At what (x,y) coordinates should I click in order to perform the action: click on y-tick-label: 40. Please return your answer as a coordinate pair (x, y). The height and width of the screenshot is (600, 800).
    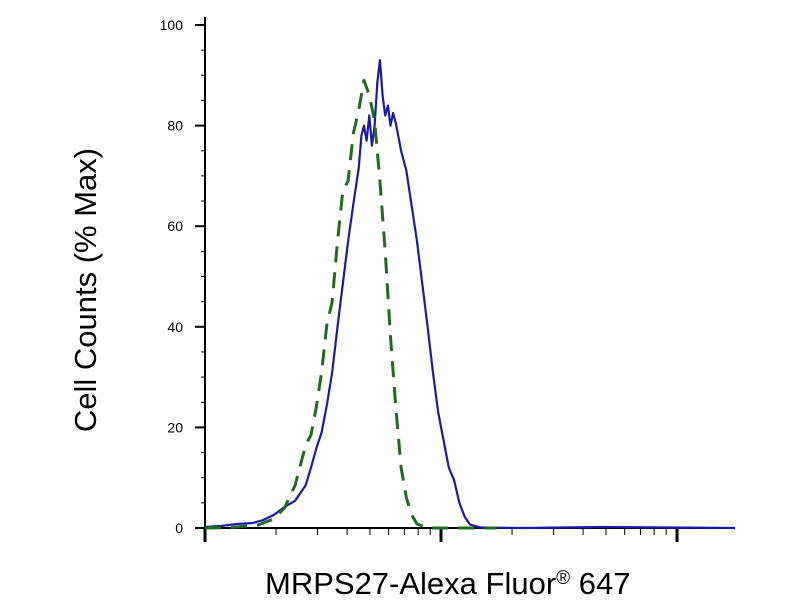
    Looking at the image, I should click on (175, 327).